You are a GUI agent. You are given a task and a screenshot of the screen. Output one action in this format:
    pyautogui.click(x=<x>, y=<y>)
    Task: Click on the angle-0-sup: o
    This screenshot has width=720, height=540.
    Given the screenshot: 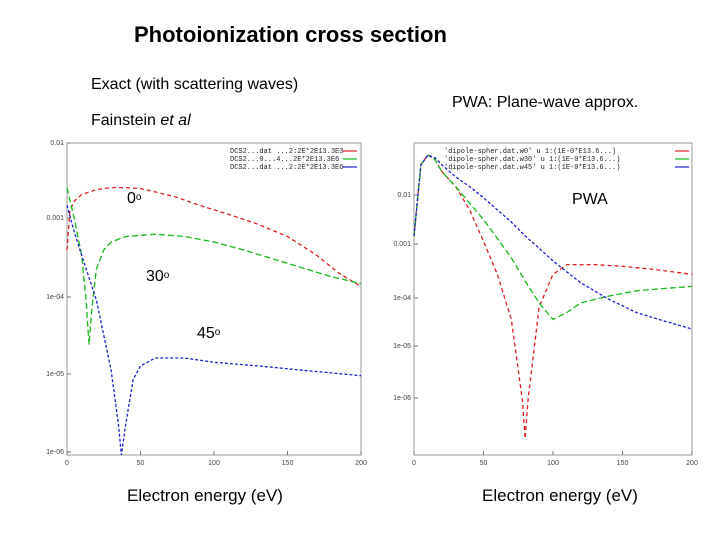 What is the action you would take?
    pyautogui.click(x=138, y=197)
    